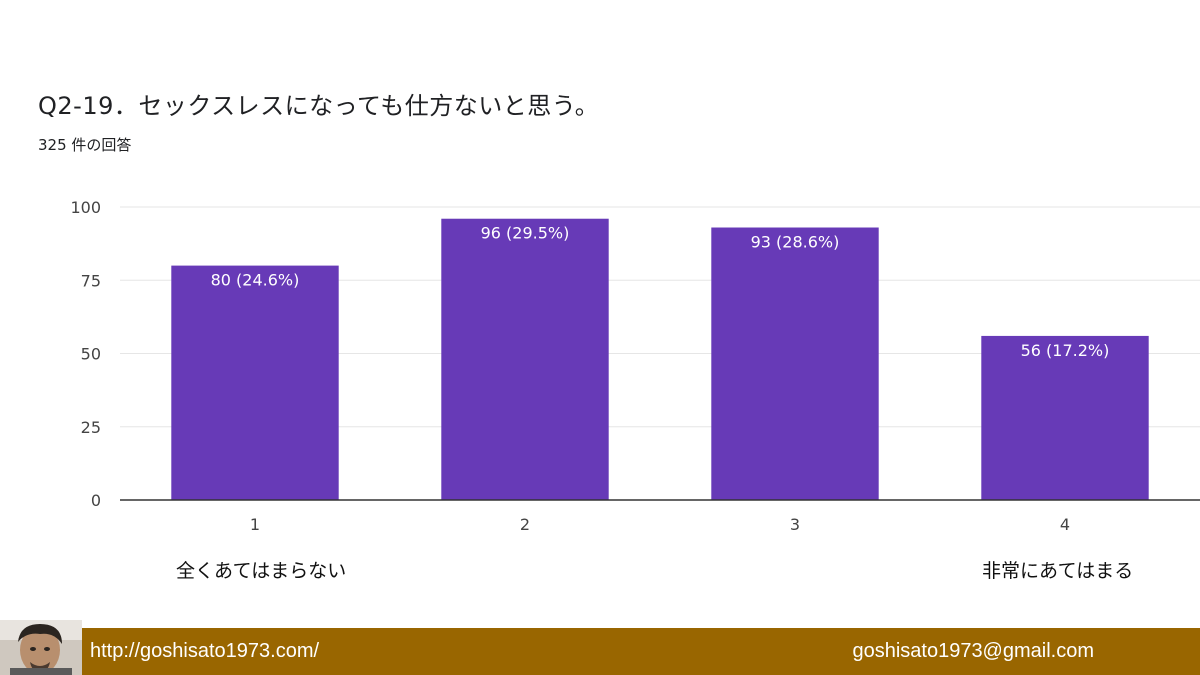 This screenshot has height=675, width=1200. I want to click on response-count: 325 件の回答, so click(85, 145).